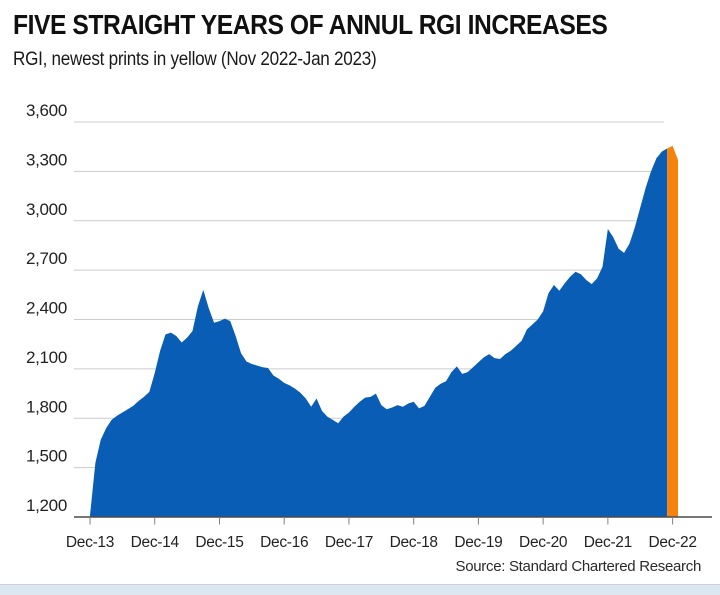 The width and height of the screenshot is (720, 595). I want to click on y-tick-label: 3,000, so click(46, 209).